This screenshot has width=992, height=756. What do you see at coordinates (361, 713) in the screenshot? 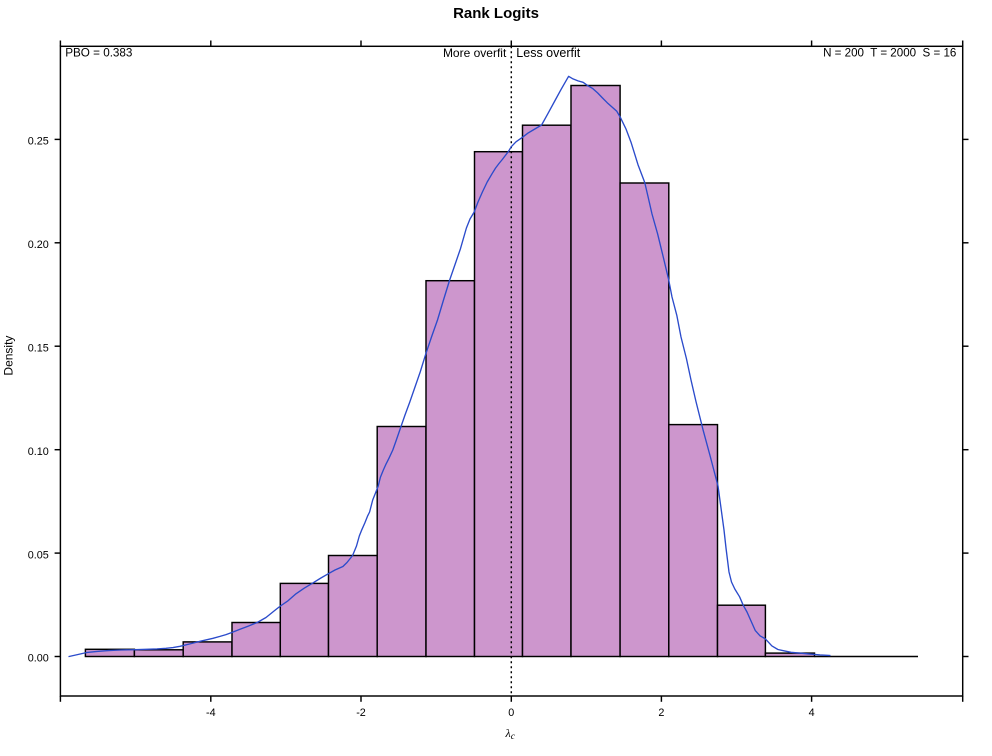
I see `svg-text: -2` at bounding box center [361, 713].